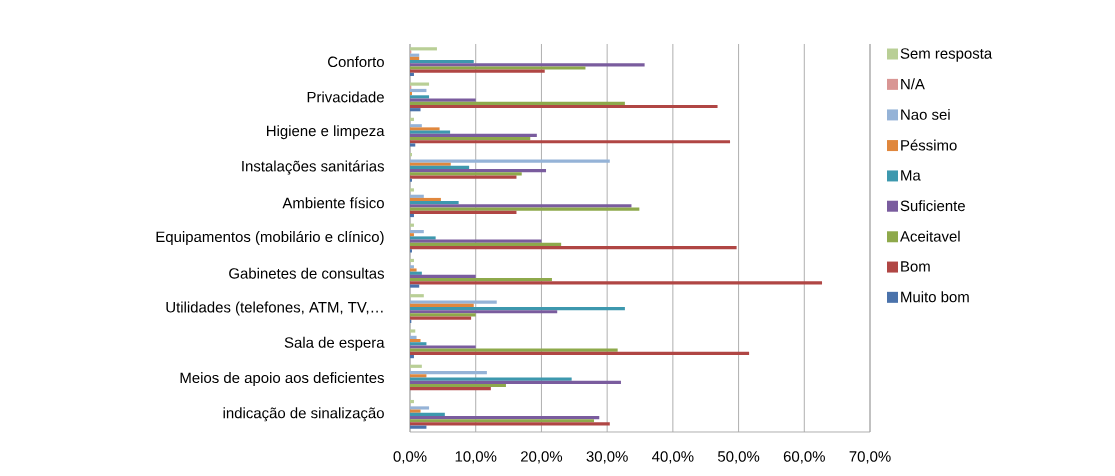 This screenshot has height=476, width=1115. What do you see at coordinates (306, 273) in the screenshot?
I see `y-tick-label: Gabinetes de consultas` at bounding box center [306, 273].